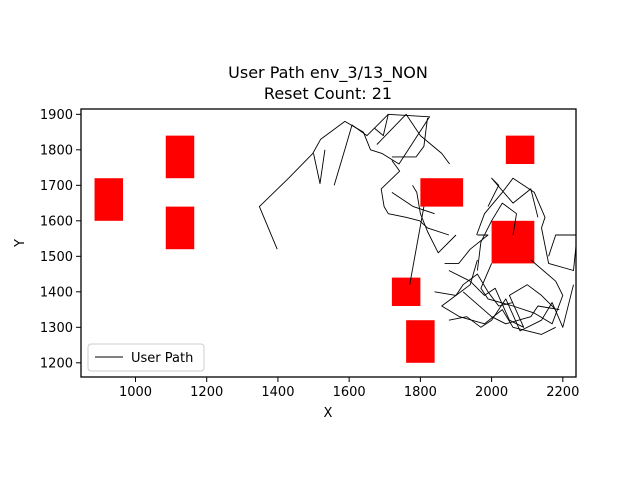  I want to click on legend-label: User Path, so click(162, 358).